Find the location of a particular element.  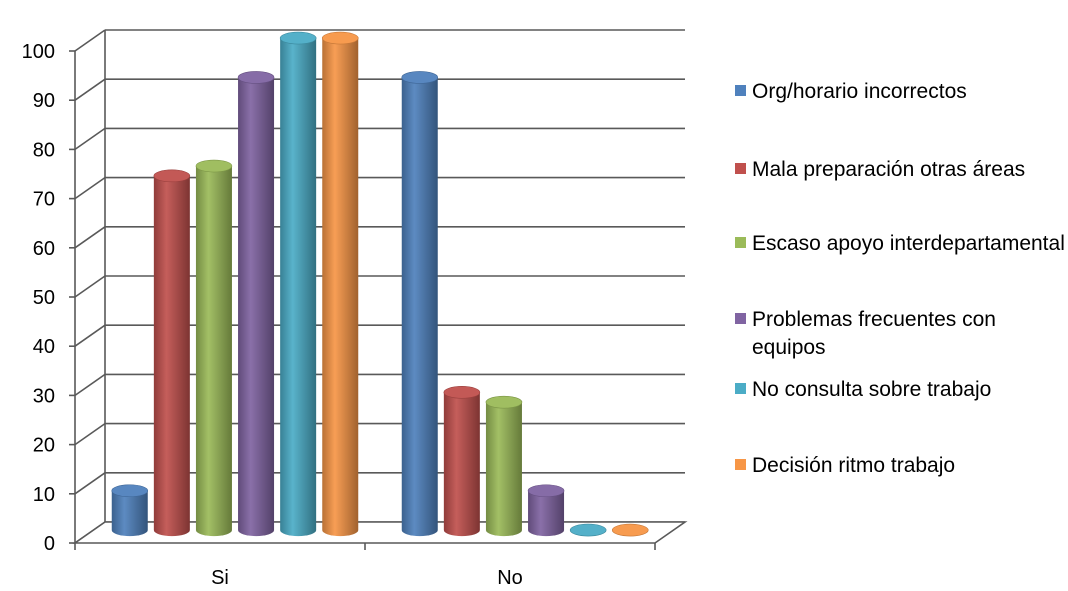

y-tick-label: 20 is located at coordinates (44, 446).